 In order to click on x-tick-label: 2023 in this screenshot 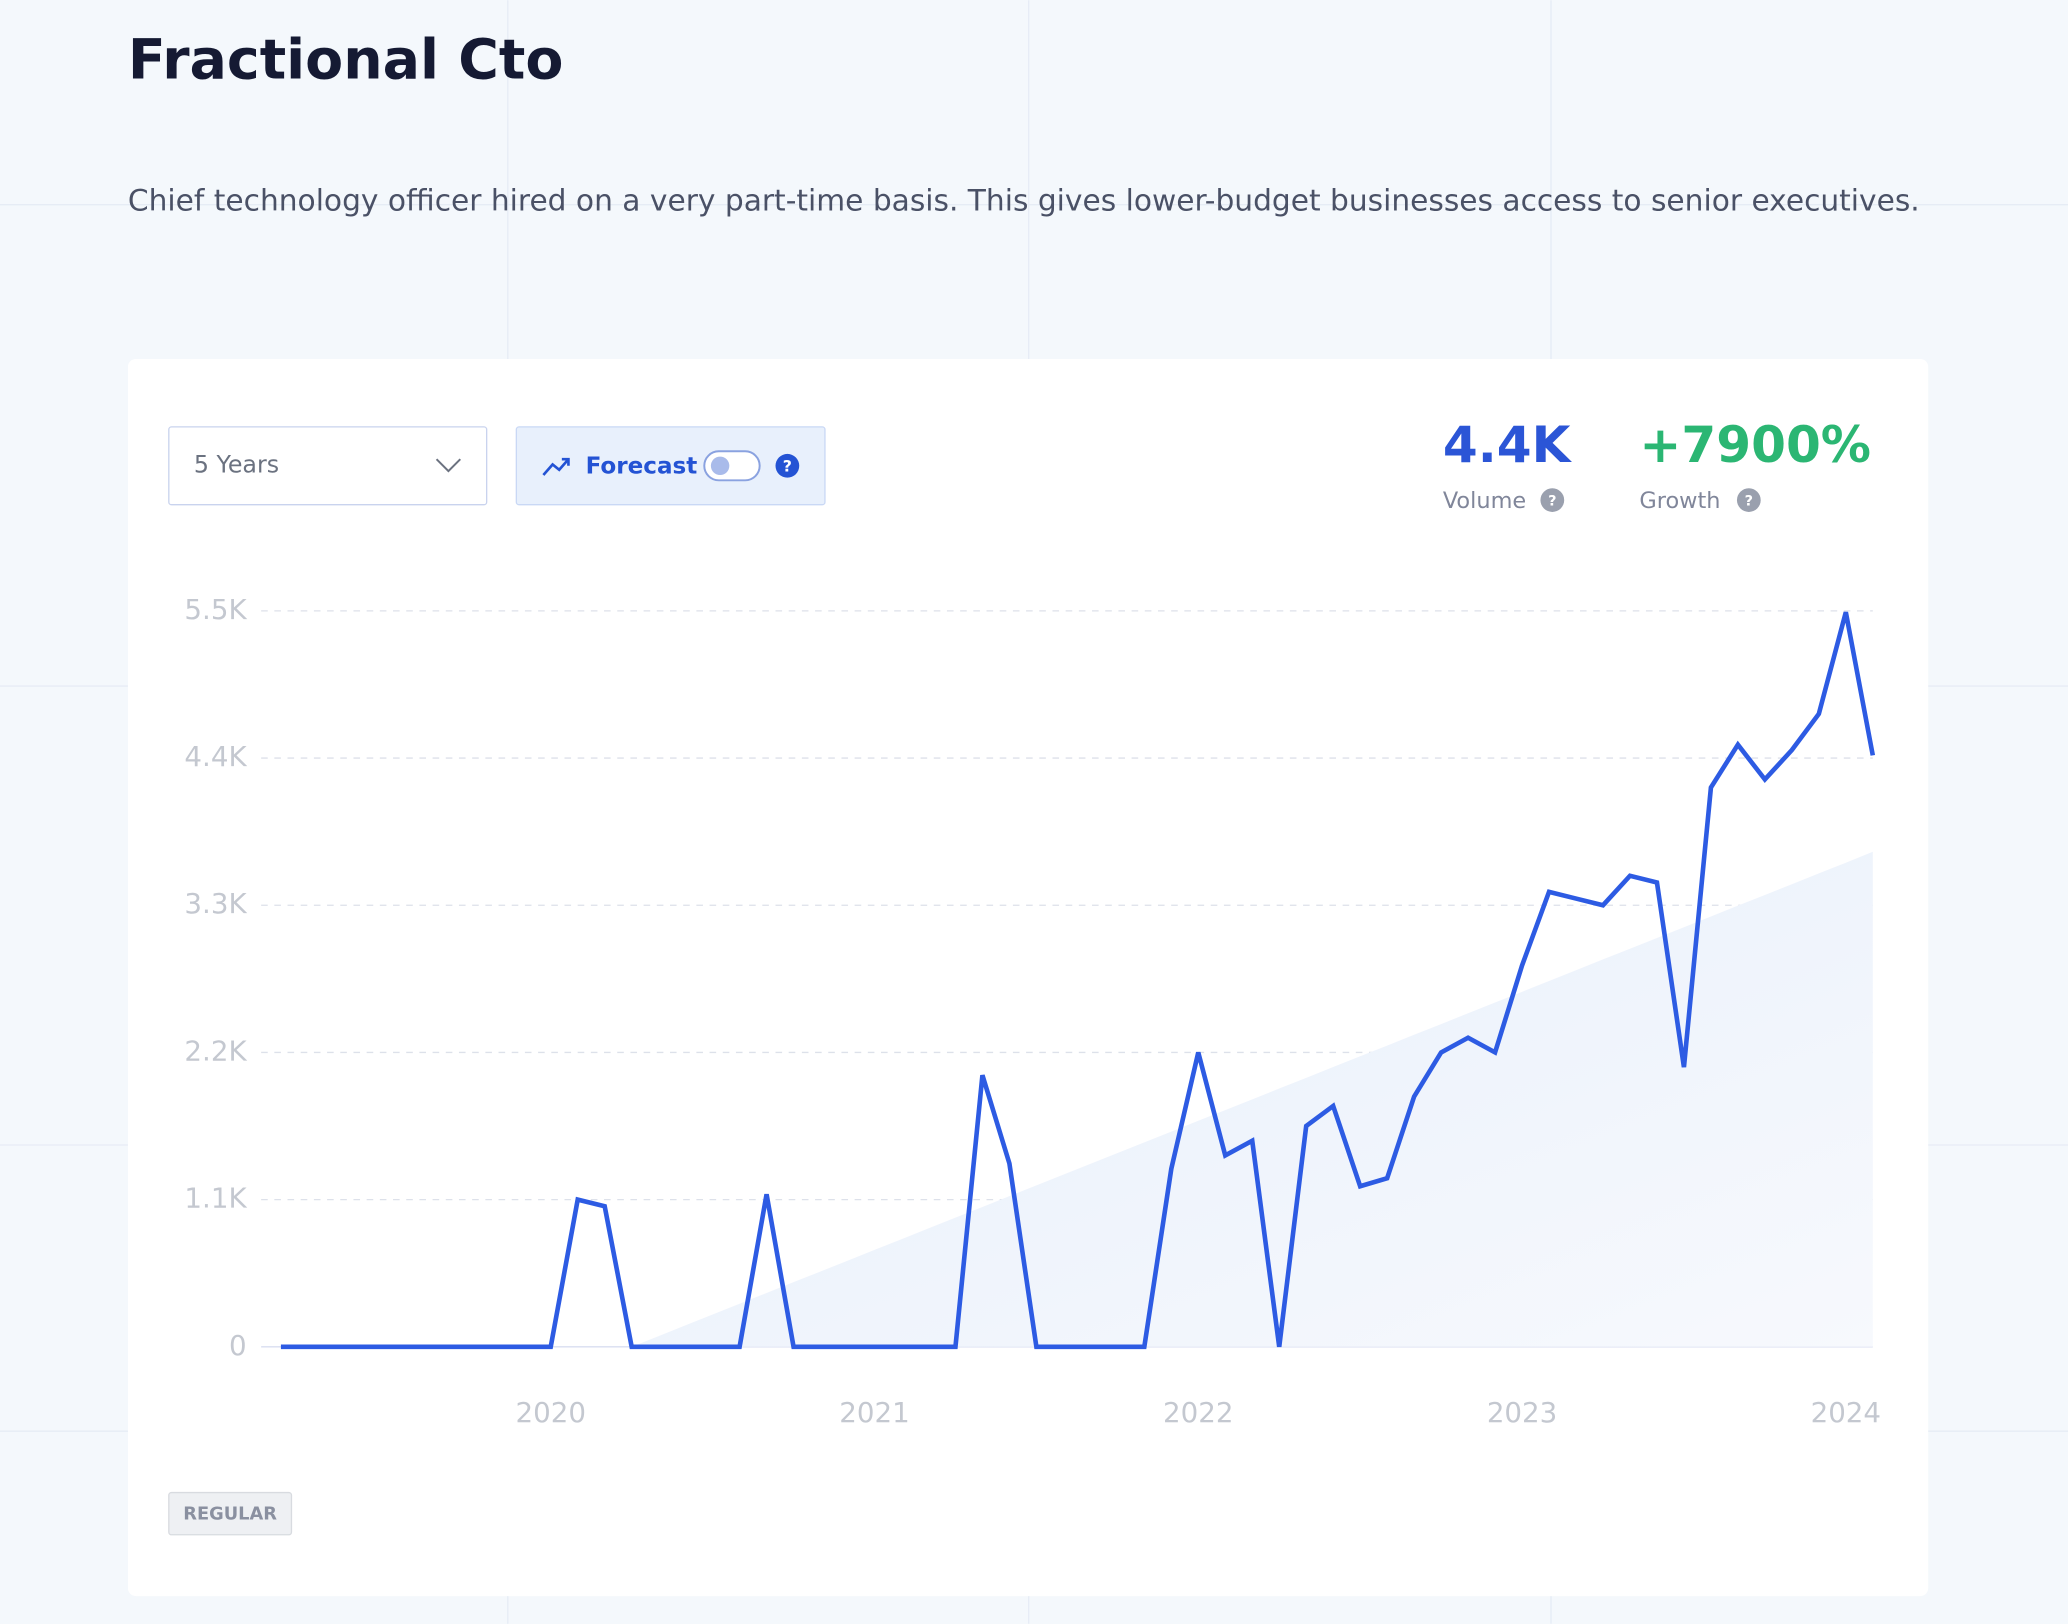, I will do `click(1522, 1412)`.